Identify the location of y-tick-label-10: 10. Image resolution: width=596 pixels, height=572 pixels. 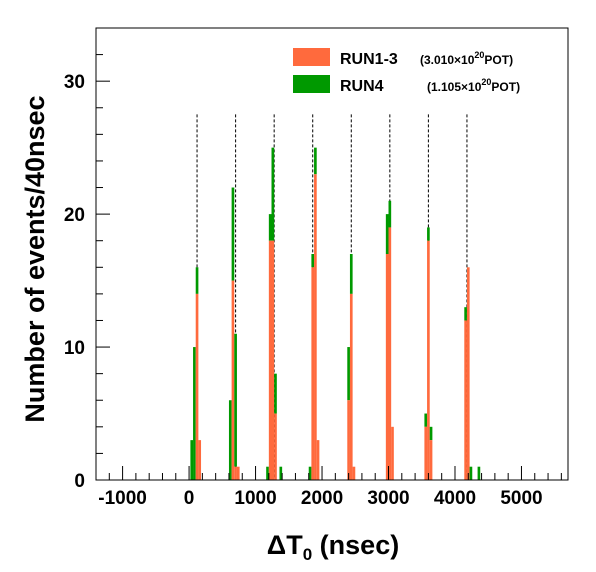
(74, 348).